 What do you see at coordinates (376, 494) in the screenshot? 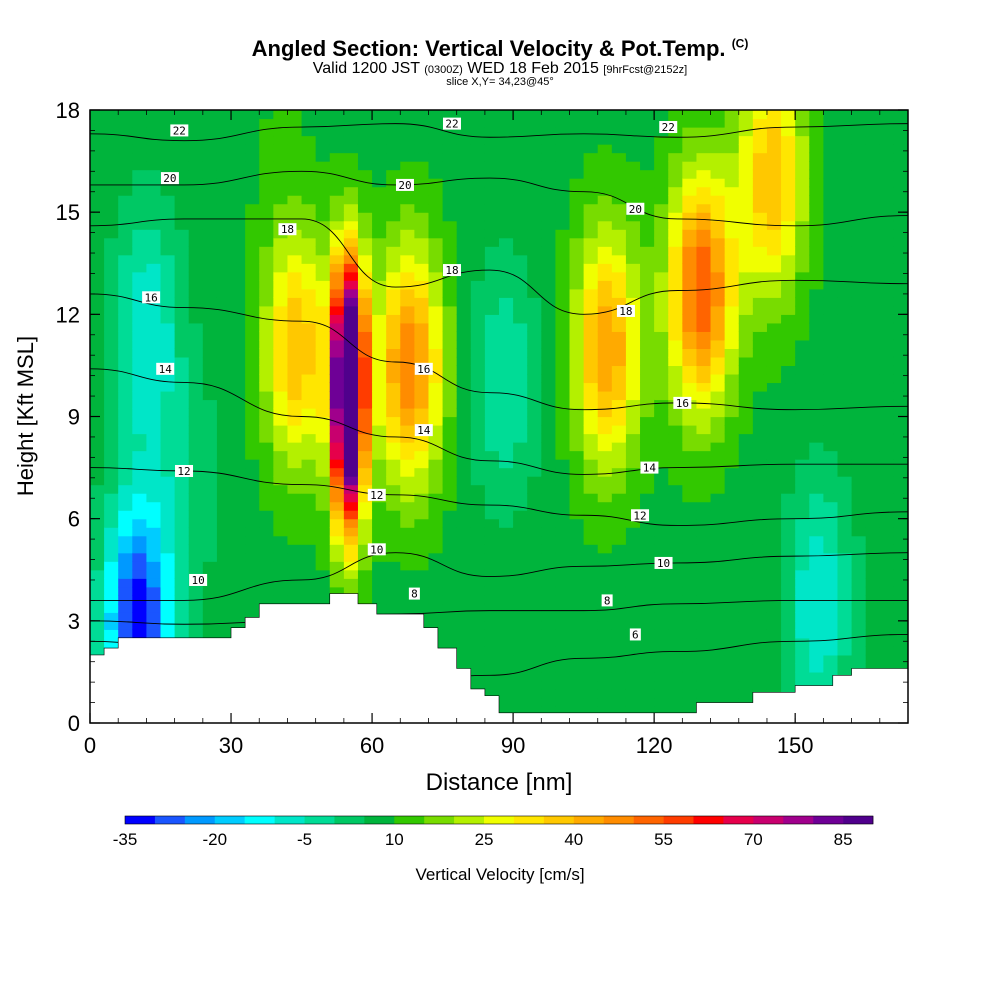
I see `contour-label-bg` at bounding box center [376, 494].